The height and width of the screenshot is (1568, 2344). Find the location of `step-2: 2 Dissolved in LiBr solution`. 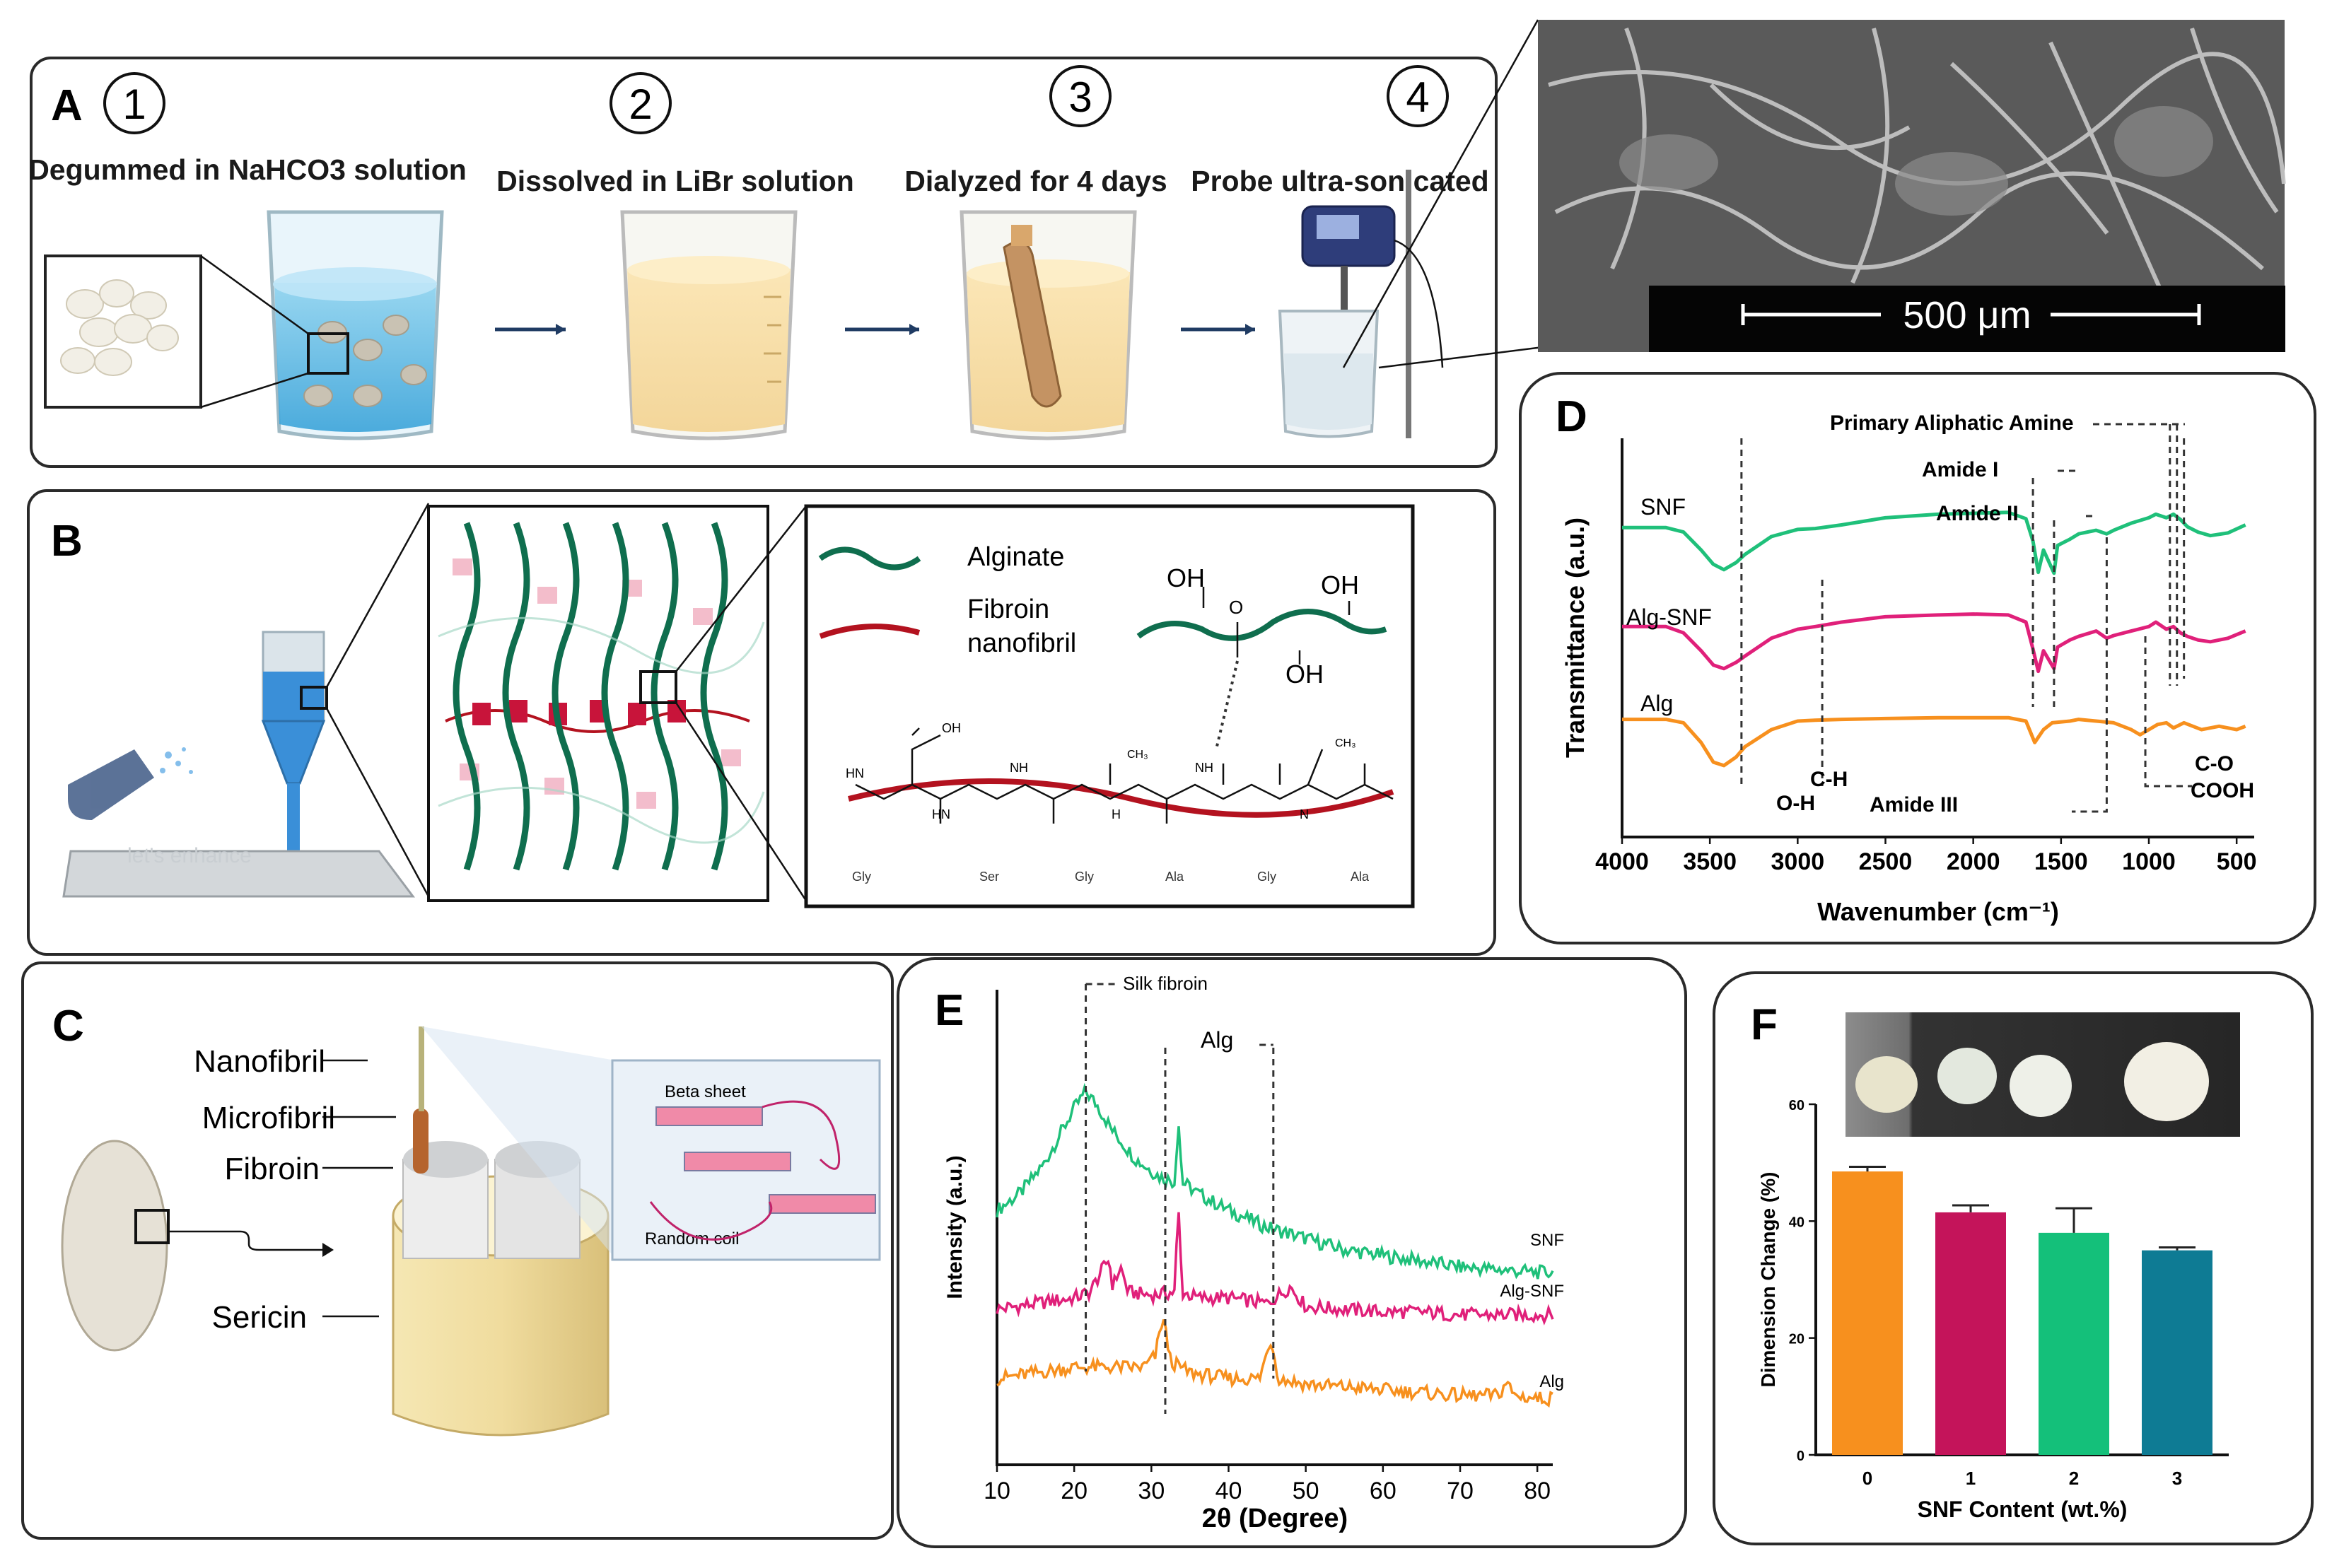

step-2: 2 Dissolved in LiBr solution is located at coordinates (675, 134).